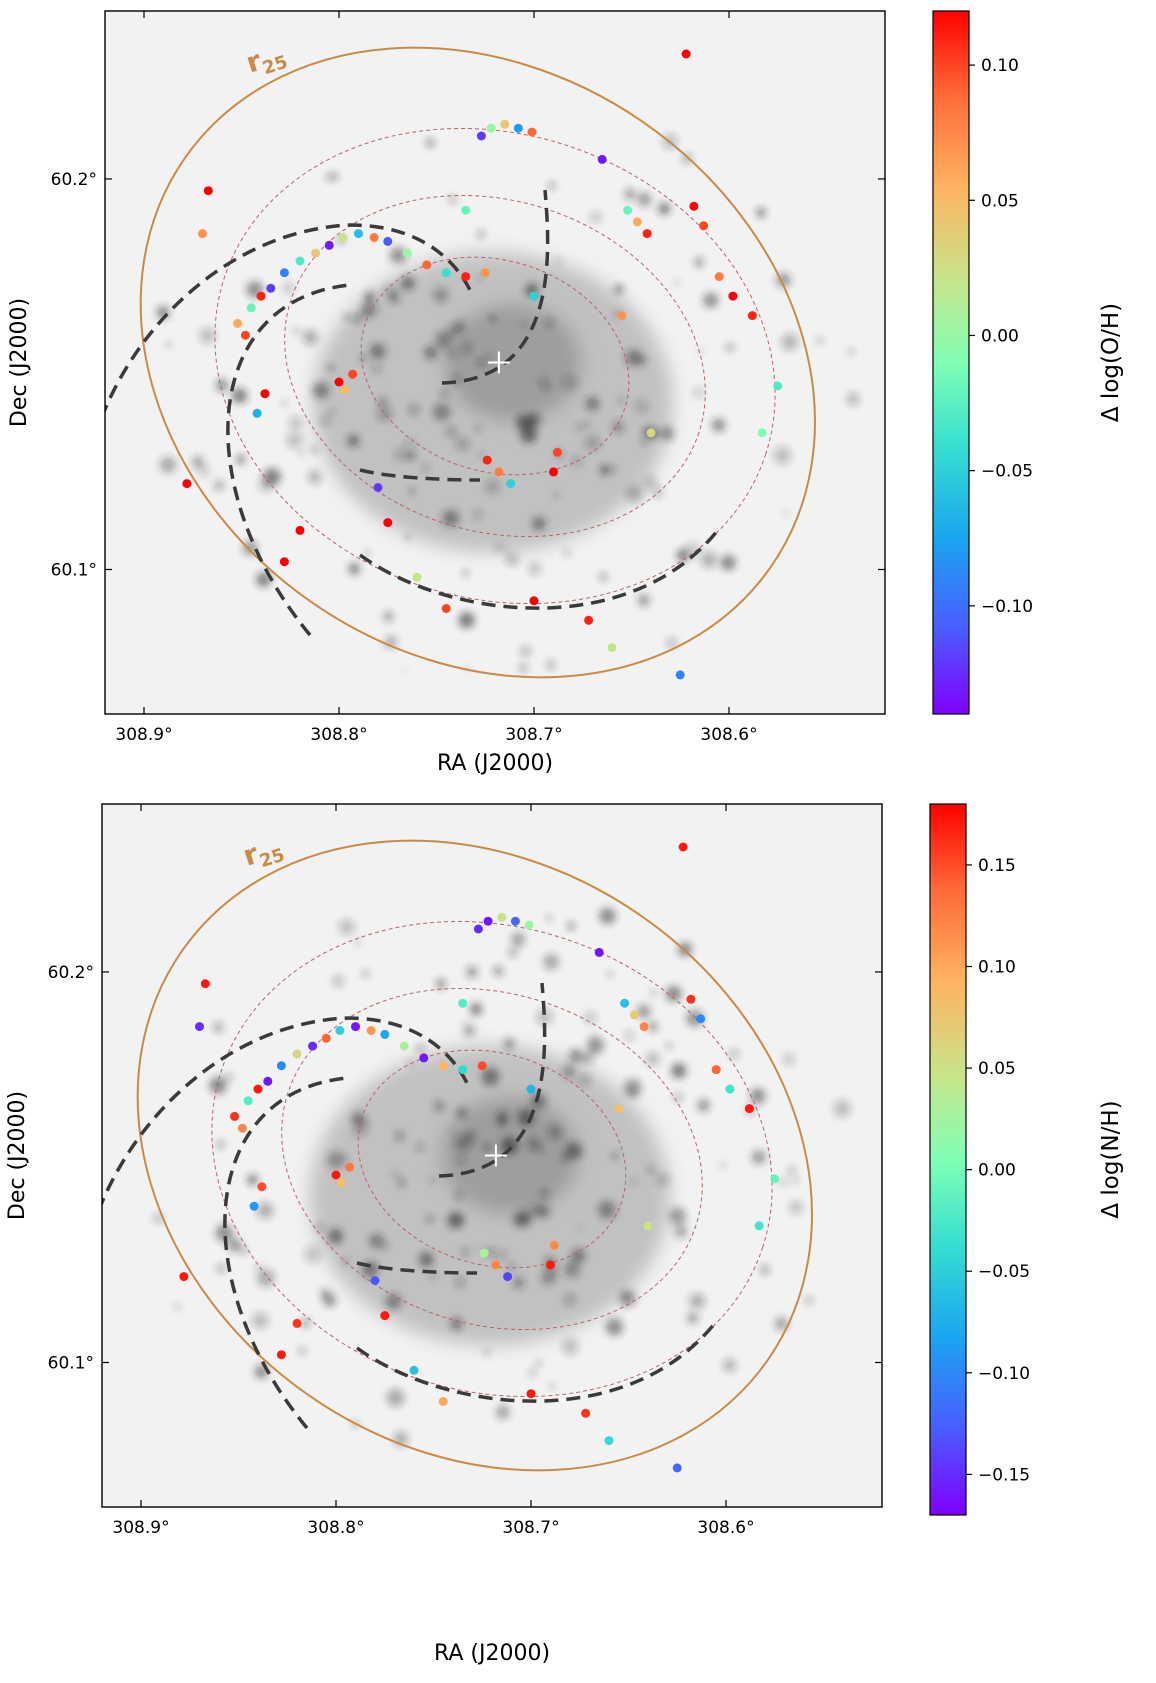  Describe the element at coordinates (492, 1653) in the screenshot. I see `x-axis-label: RA (J2000)` at that location.